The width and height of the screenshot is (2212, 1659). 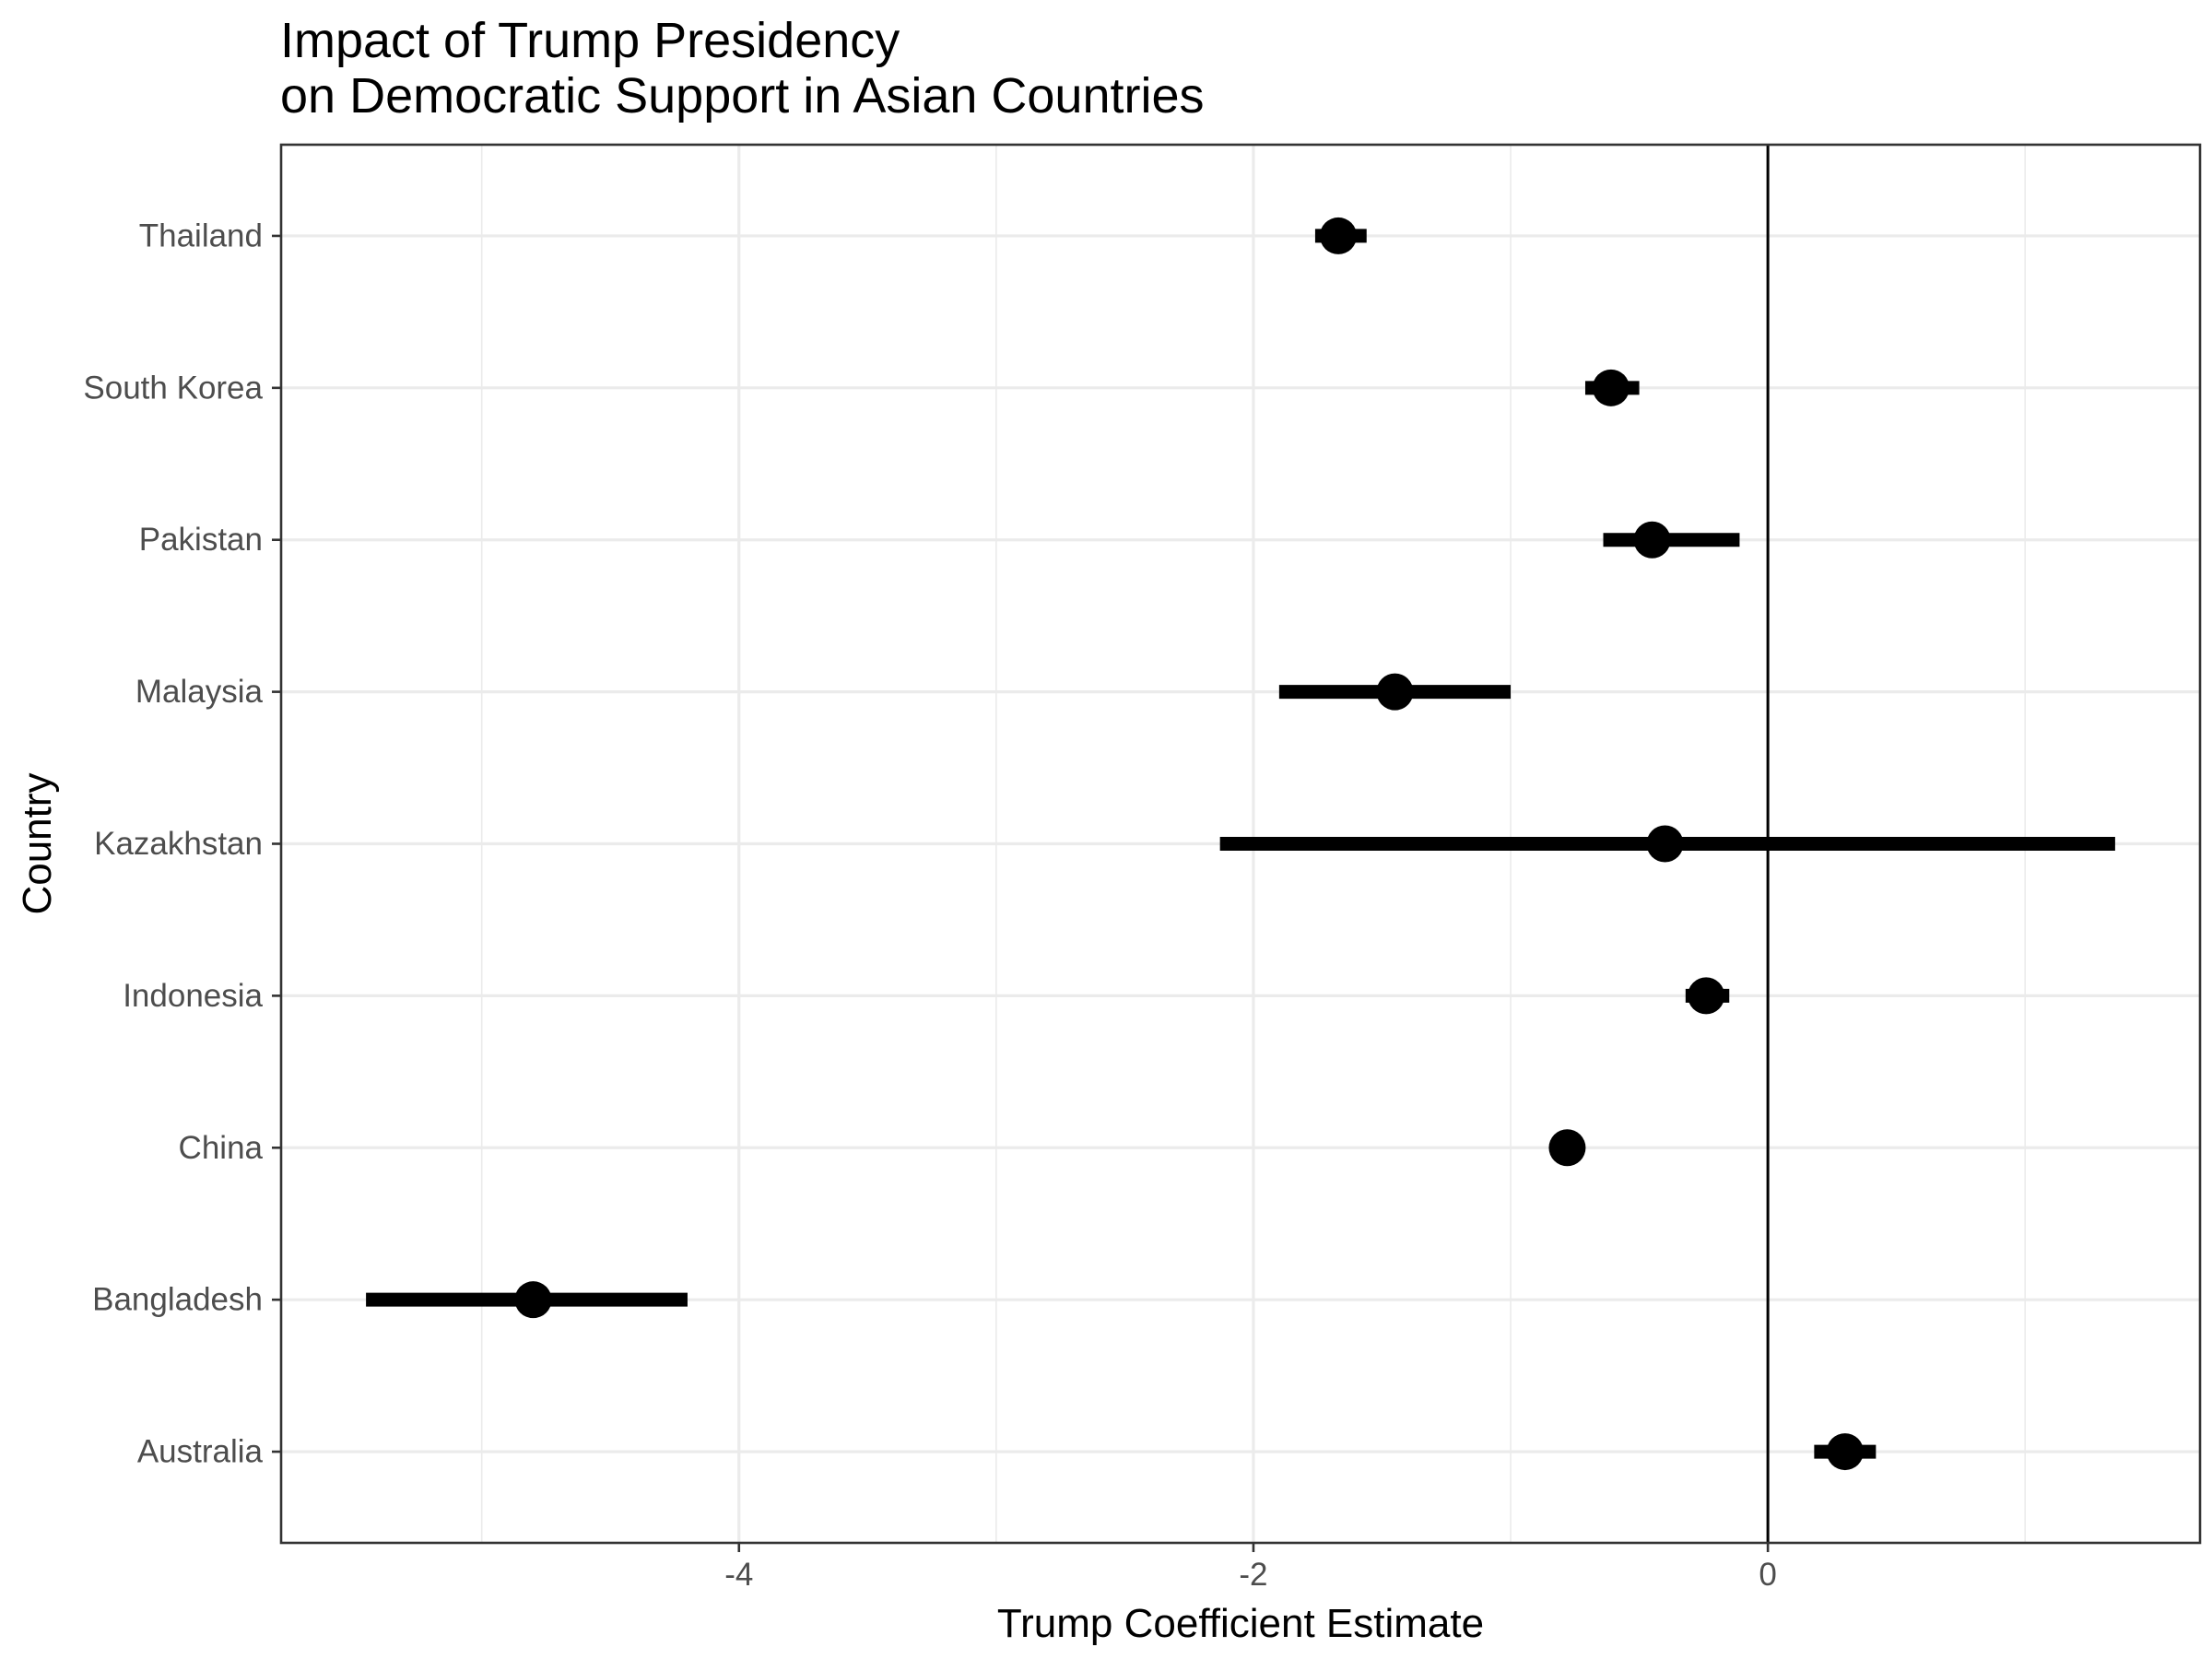 What do you see at coordinates (1253, 1575) in the screenshot?
I see `x-tick-label: -2` at bounding box center [1253, 1575].